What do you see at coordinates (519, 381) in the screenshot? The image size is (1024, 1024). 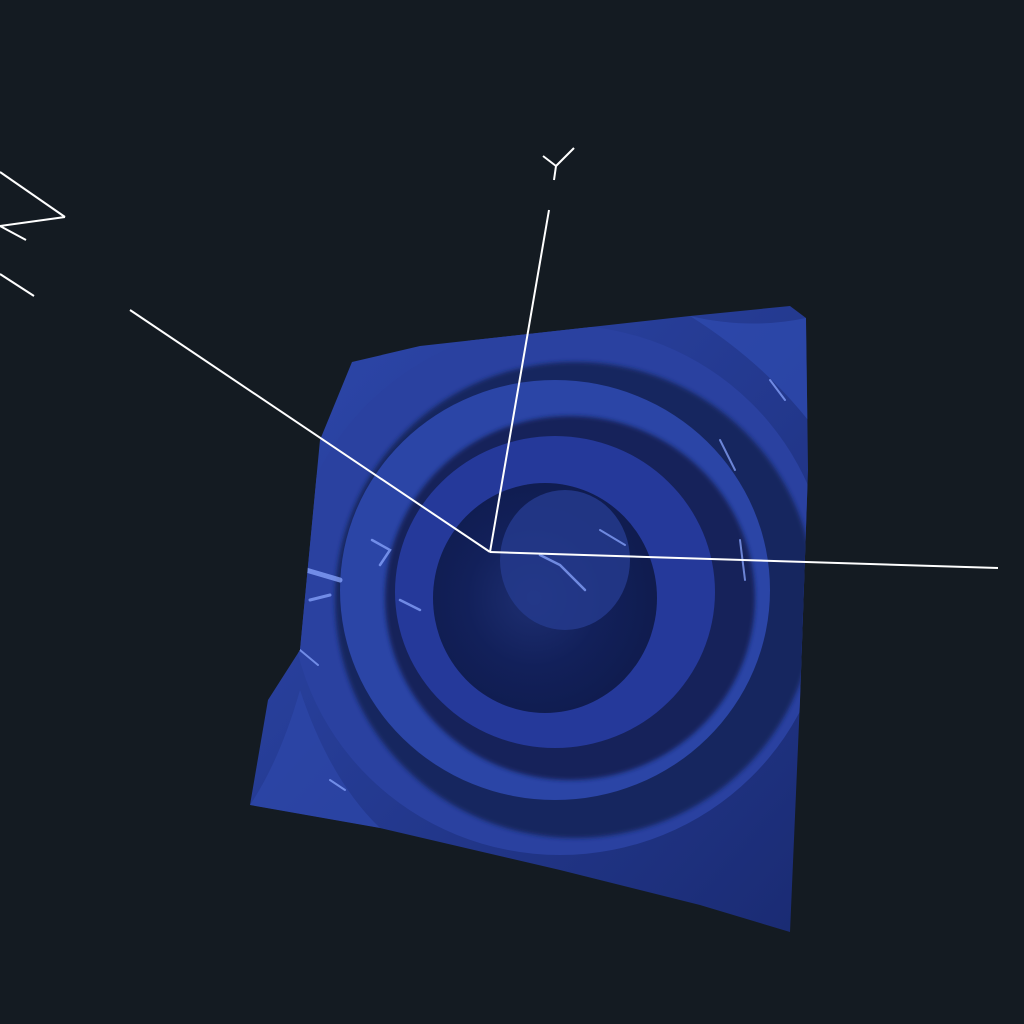 I see `y-axis-line` at bounding box center [519, 381].